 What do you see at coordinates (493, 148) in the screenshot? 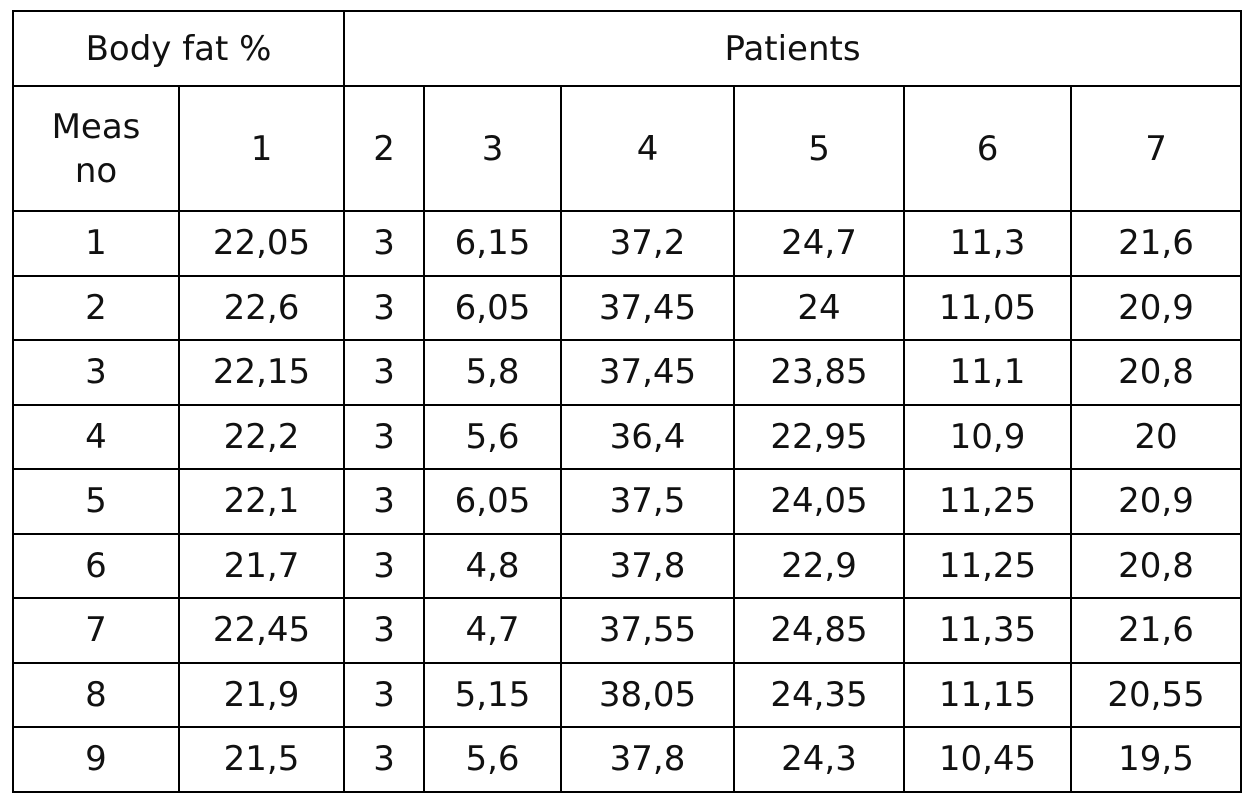
I see `column-header: 3` at bounding box center [493, 148].